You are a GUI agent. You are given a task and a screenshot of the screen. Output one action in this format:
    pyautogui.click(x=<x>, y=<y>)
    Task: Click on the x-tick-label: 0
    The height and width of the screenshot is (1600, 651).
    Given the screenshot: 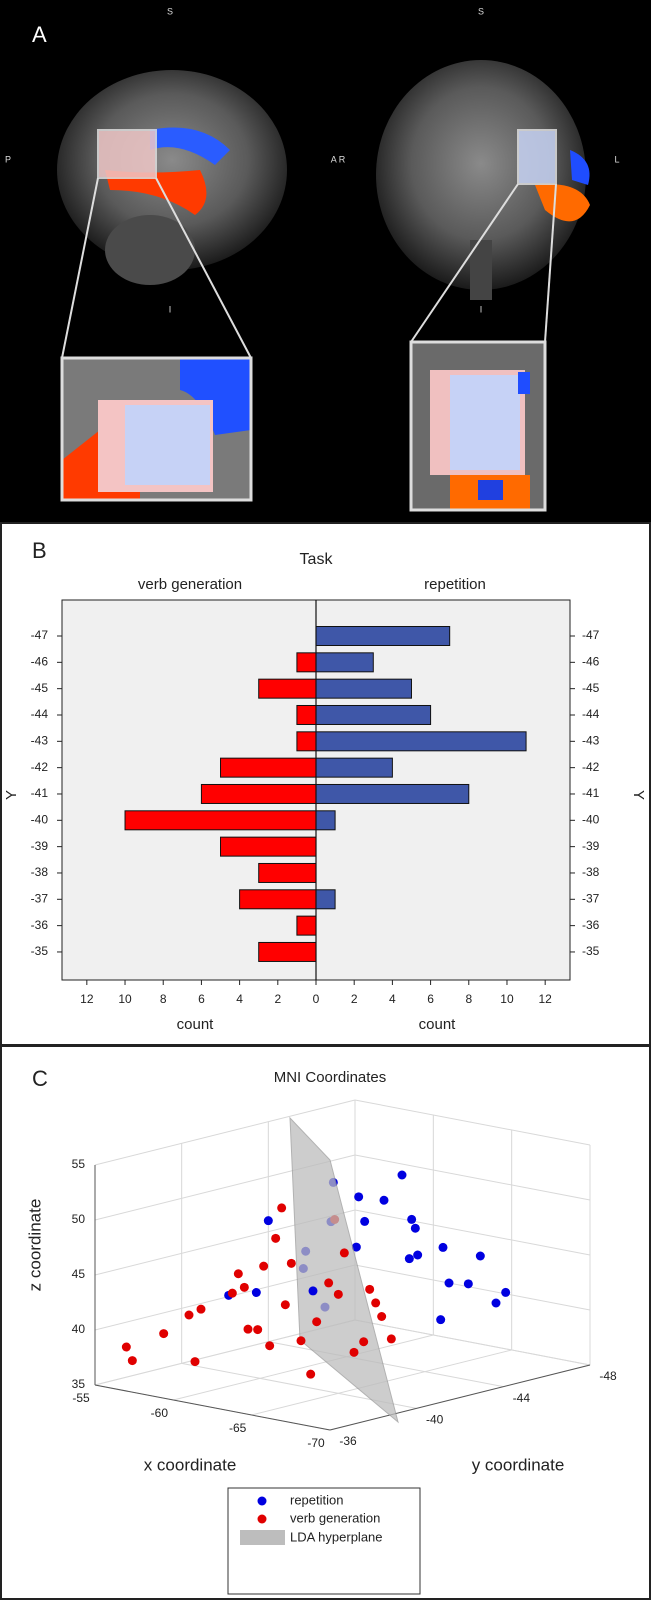 What is the action you would take?
    pyautogui.click(x=316, y=999)
    